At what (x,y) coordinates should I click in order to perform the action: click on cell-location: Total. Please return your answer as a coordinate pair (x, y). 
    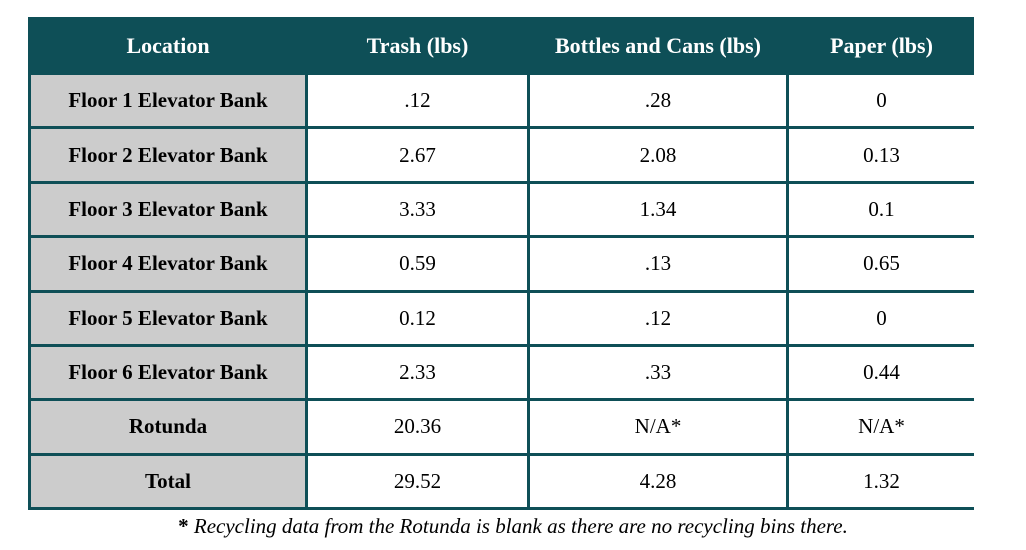
    Looking at the image, I should click on (168, 481).